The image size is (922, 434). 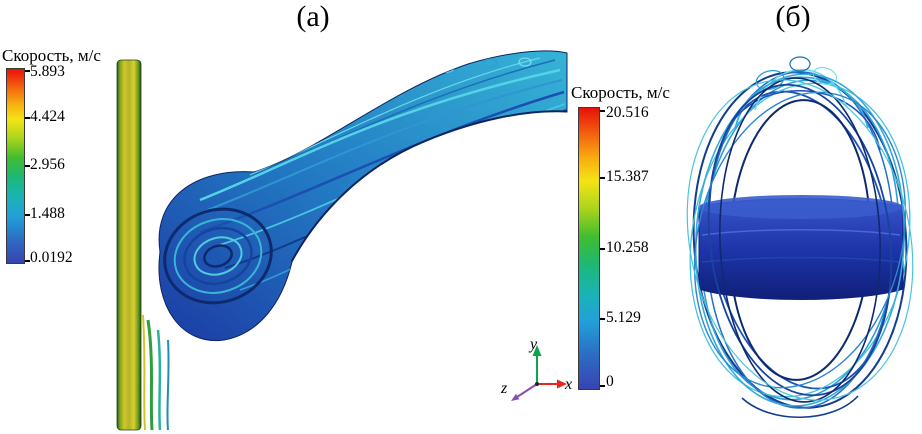 I want to click on tick-label: 5.129, so click(x=623, y=317).